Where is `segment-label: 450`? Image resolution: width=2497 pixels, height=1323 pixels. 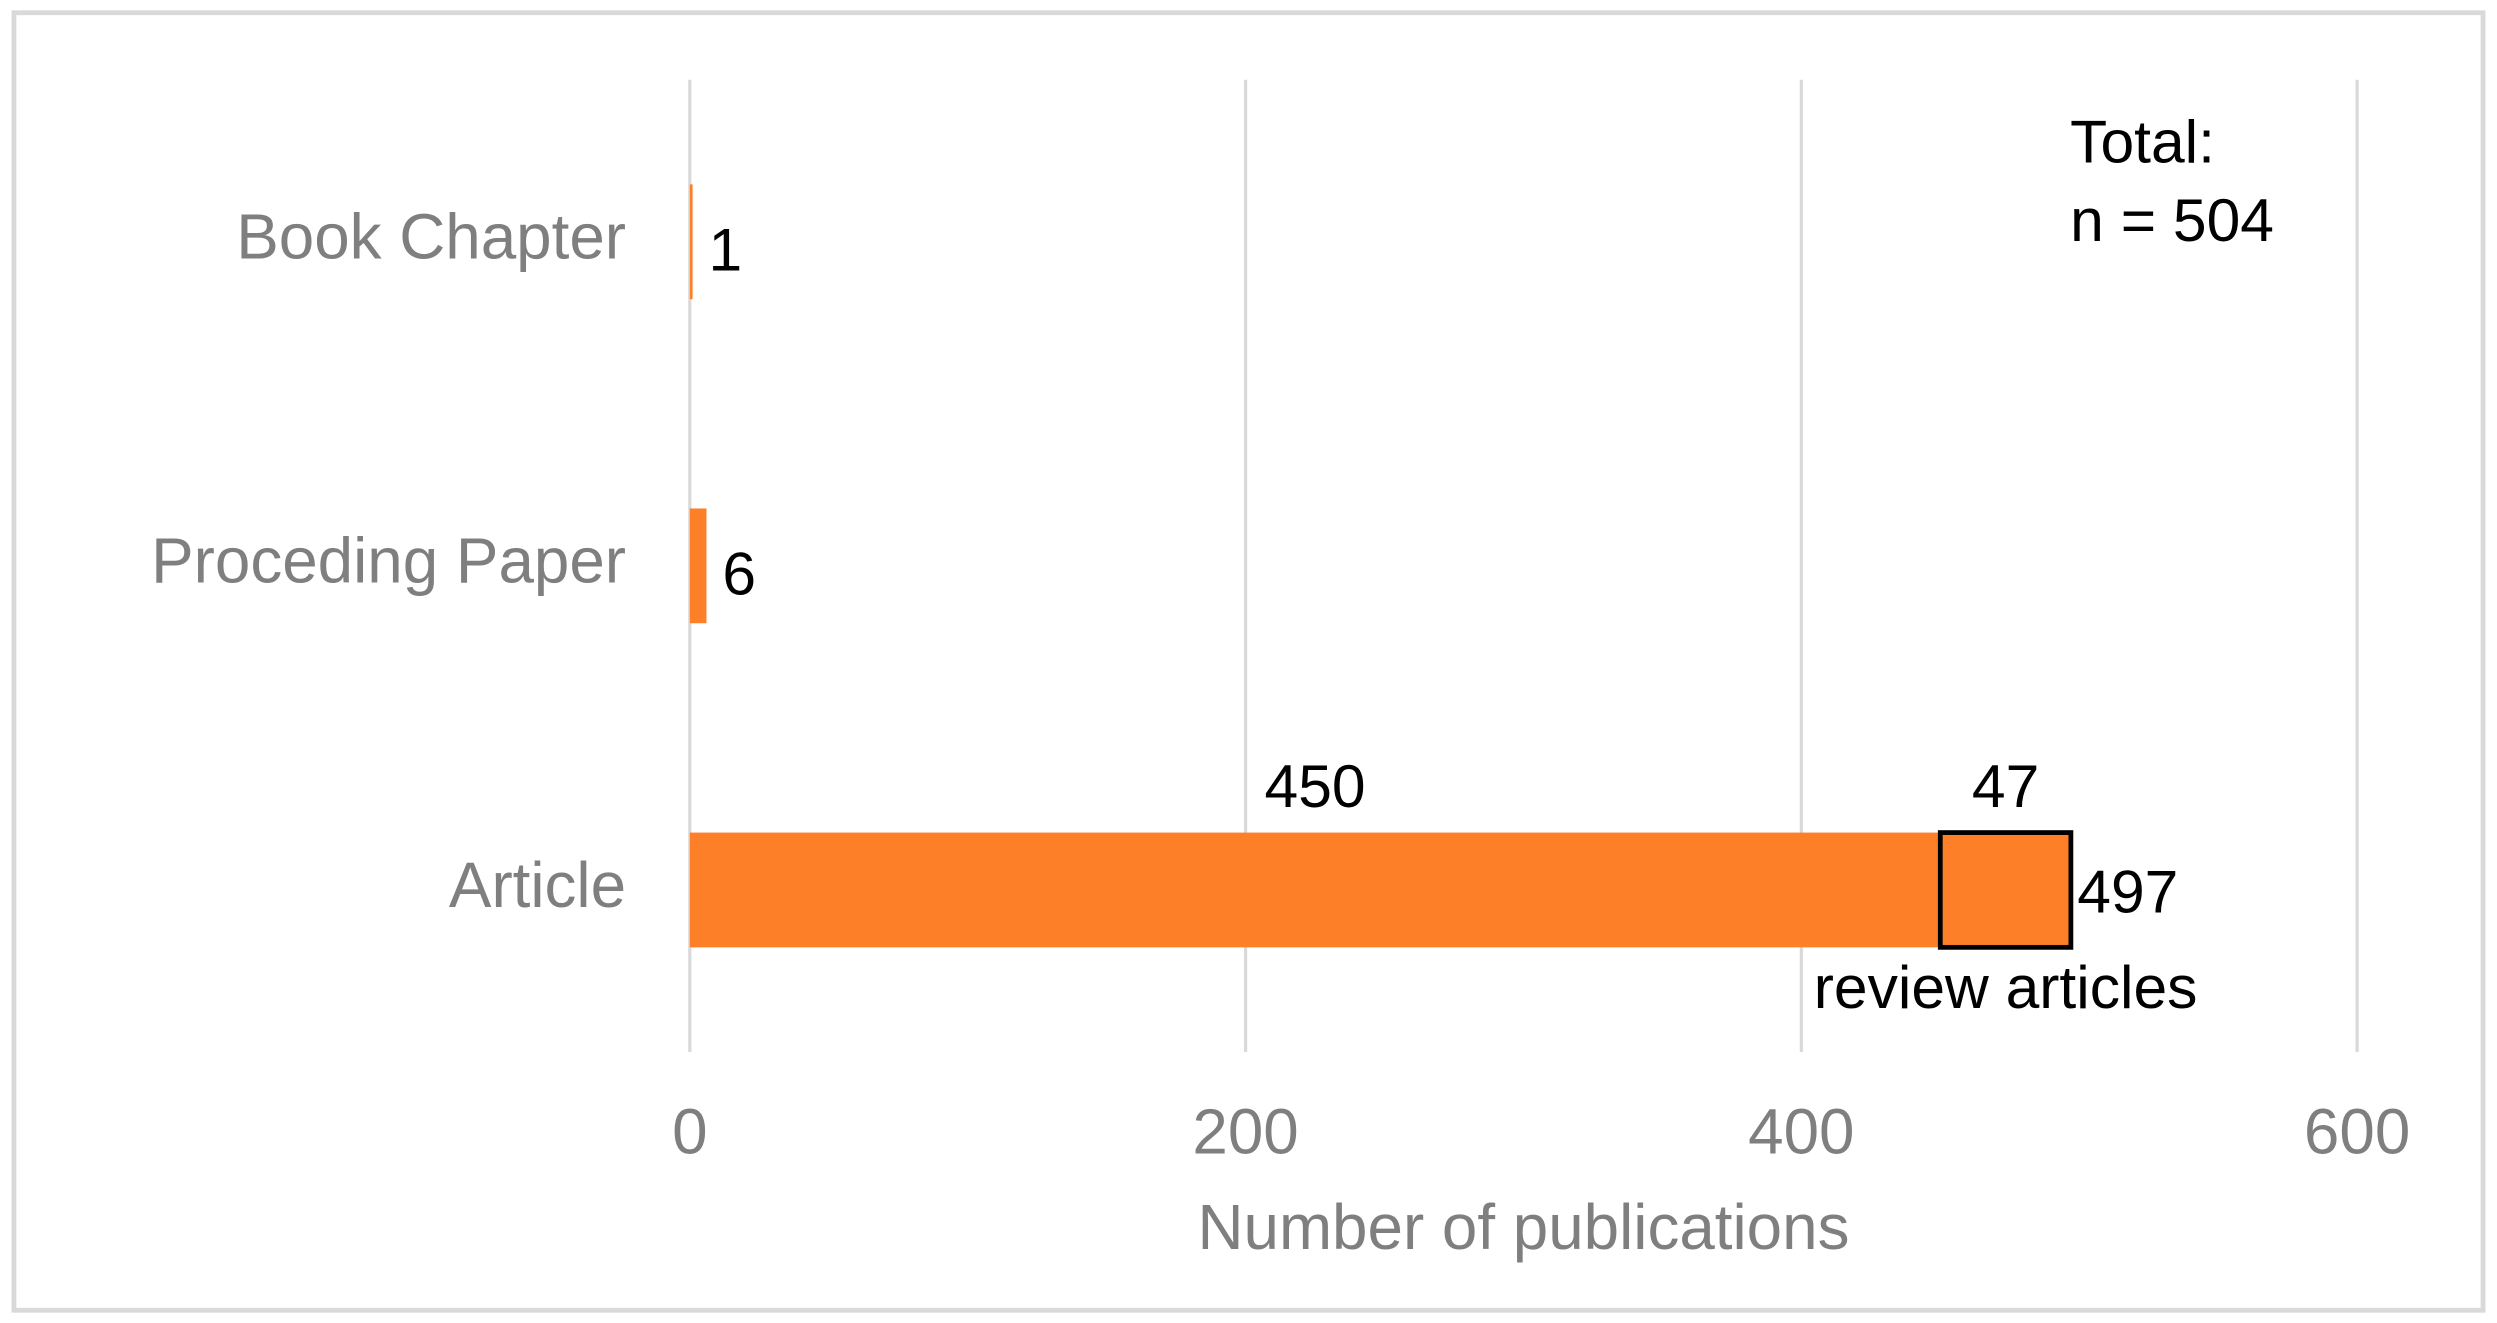
segment-label: 450 is located at coordinates (1315, 786).